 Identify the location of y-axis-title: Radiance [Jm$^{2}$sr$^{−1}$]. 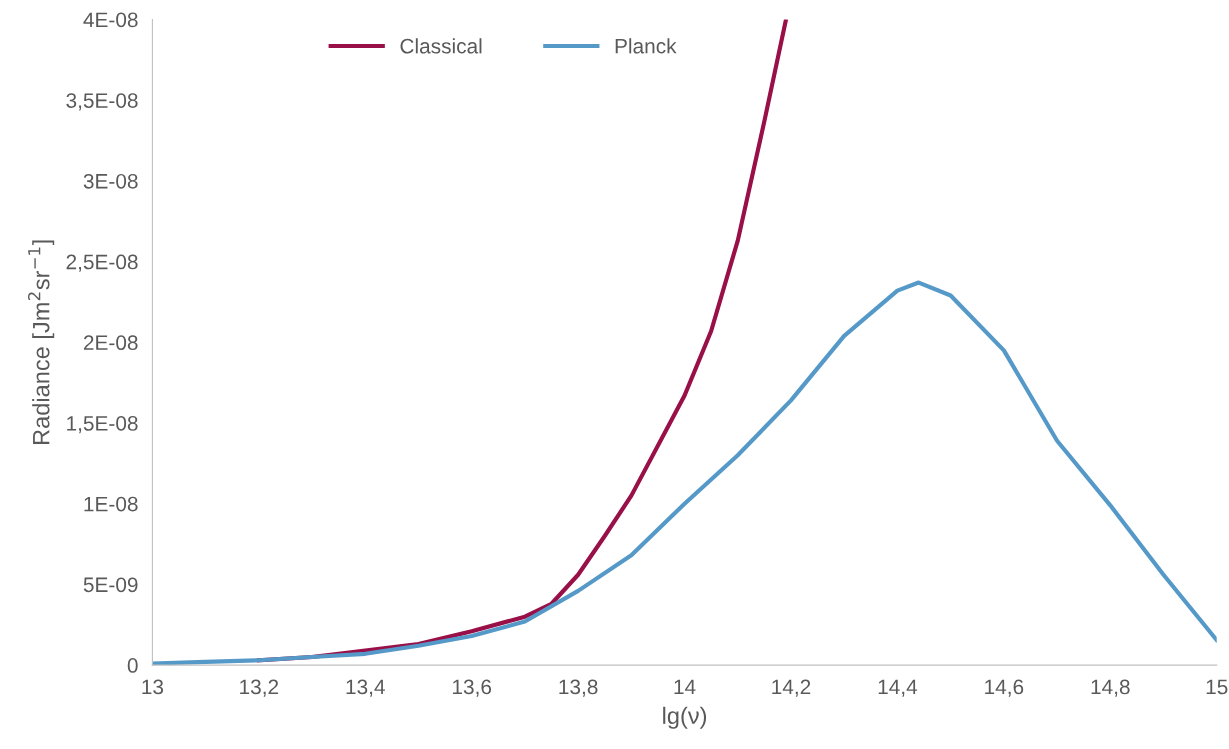
(41, 342).